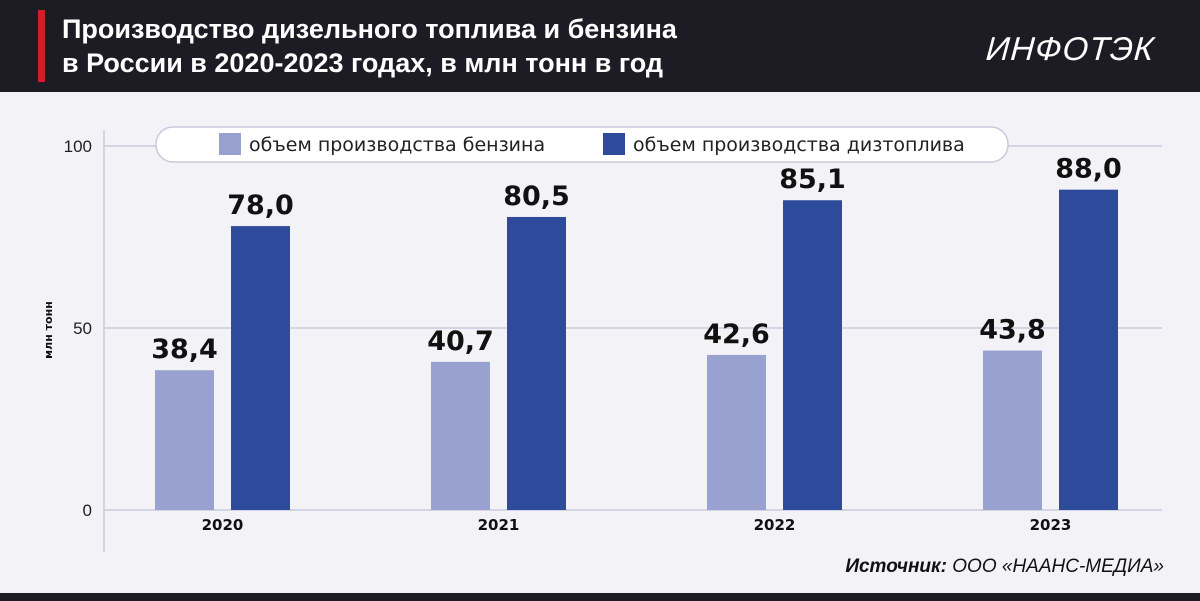  I want to click on source-note: Источник: ООО «НААНС-МЕДИА», so click(1004, 567).